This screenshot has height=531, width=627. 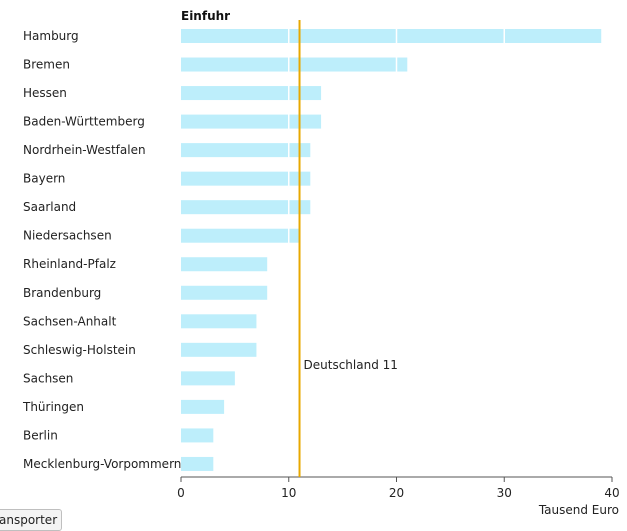 I want to click on bar-mecklenburg-vorpommern, so click(x=197, y=463).